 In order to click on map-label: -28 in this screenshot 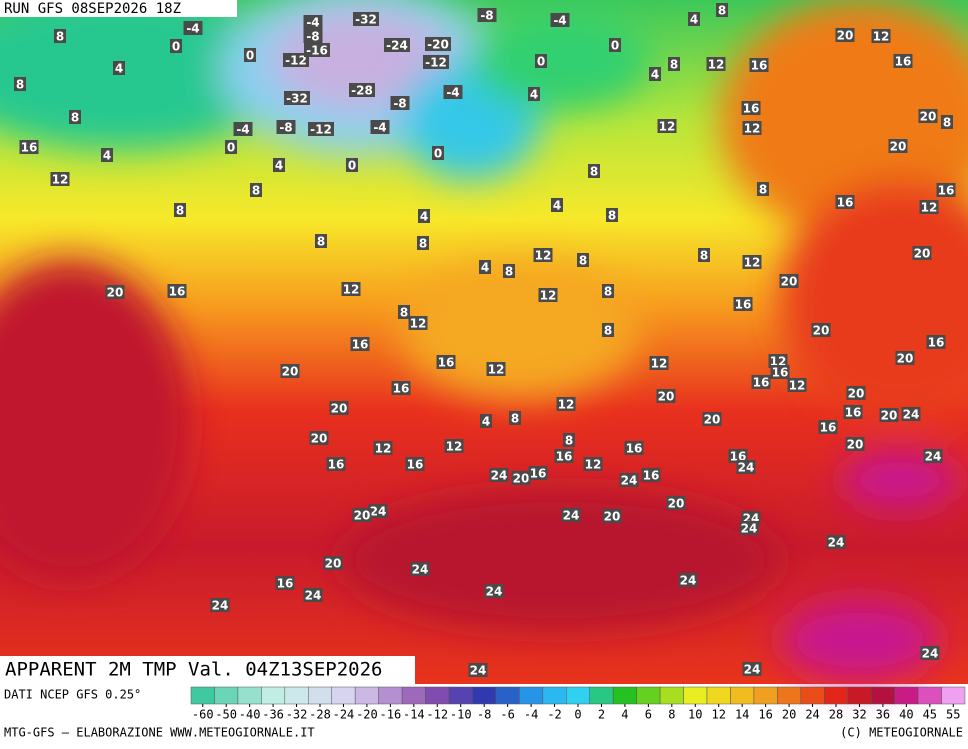, I will do `click(362, 91)`.